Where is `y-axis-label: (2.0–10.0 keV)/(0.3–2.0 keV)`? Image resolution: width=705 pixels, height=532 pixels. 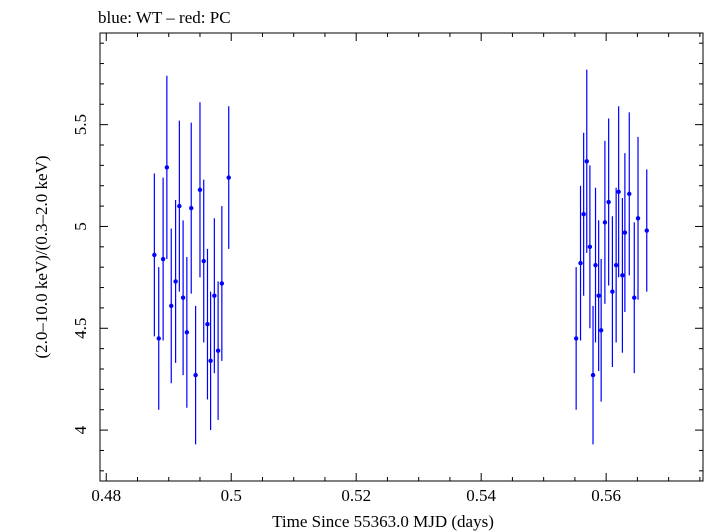 y-axis-label: (2.0–10.0 keV)/(0.3–2.0 keV) is located at coordinates (41, 256).